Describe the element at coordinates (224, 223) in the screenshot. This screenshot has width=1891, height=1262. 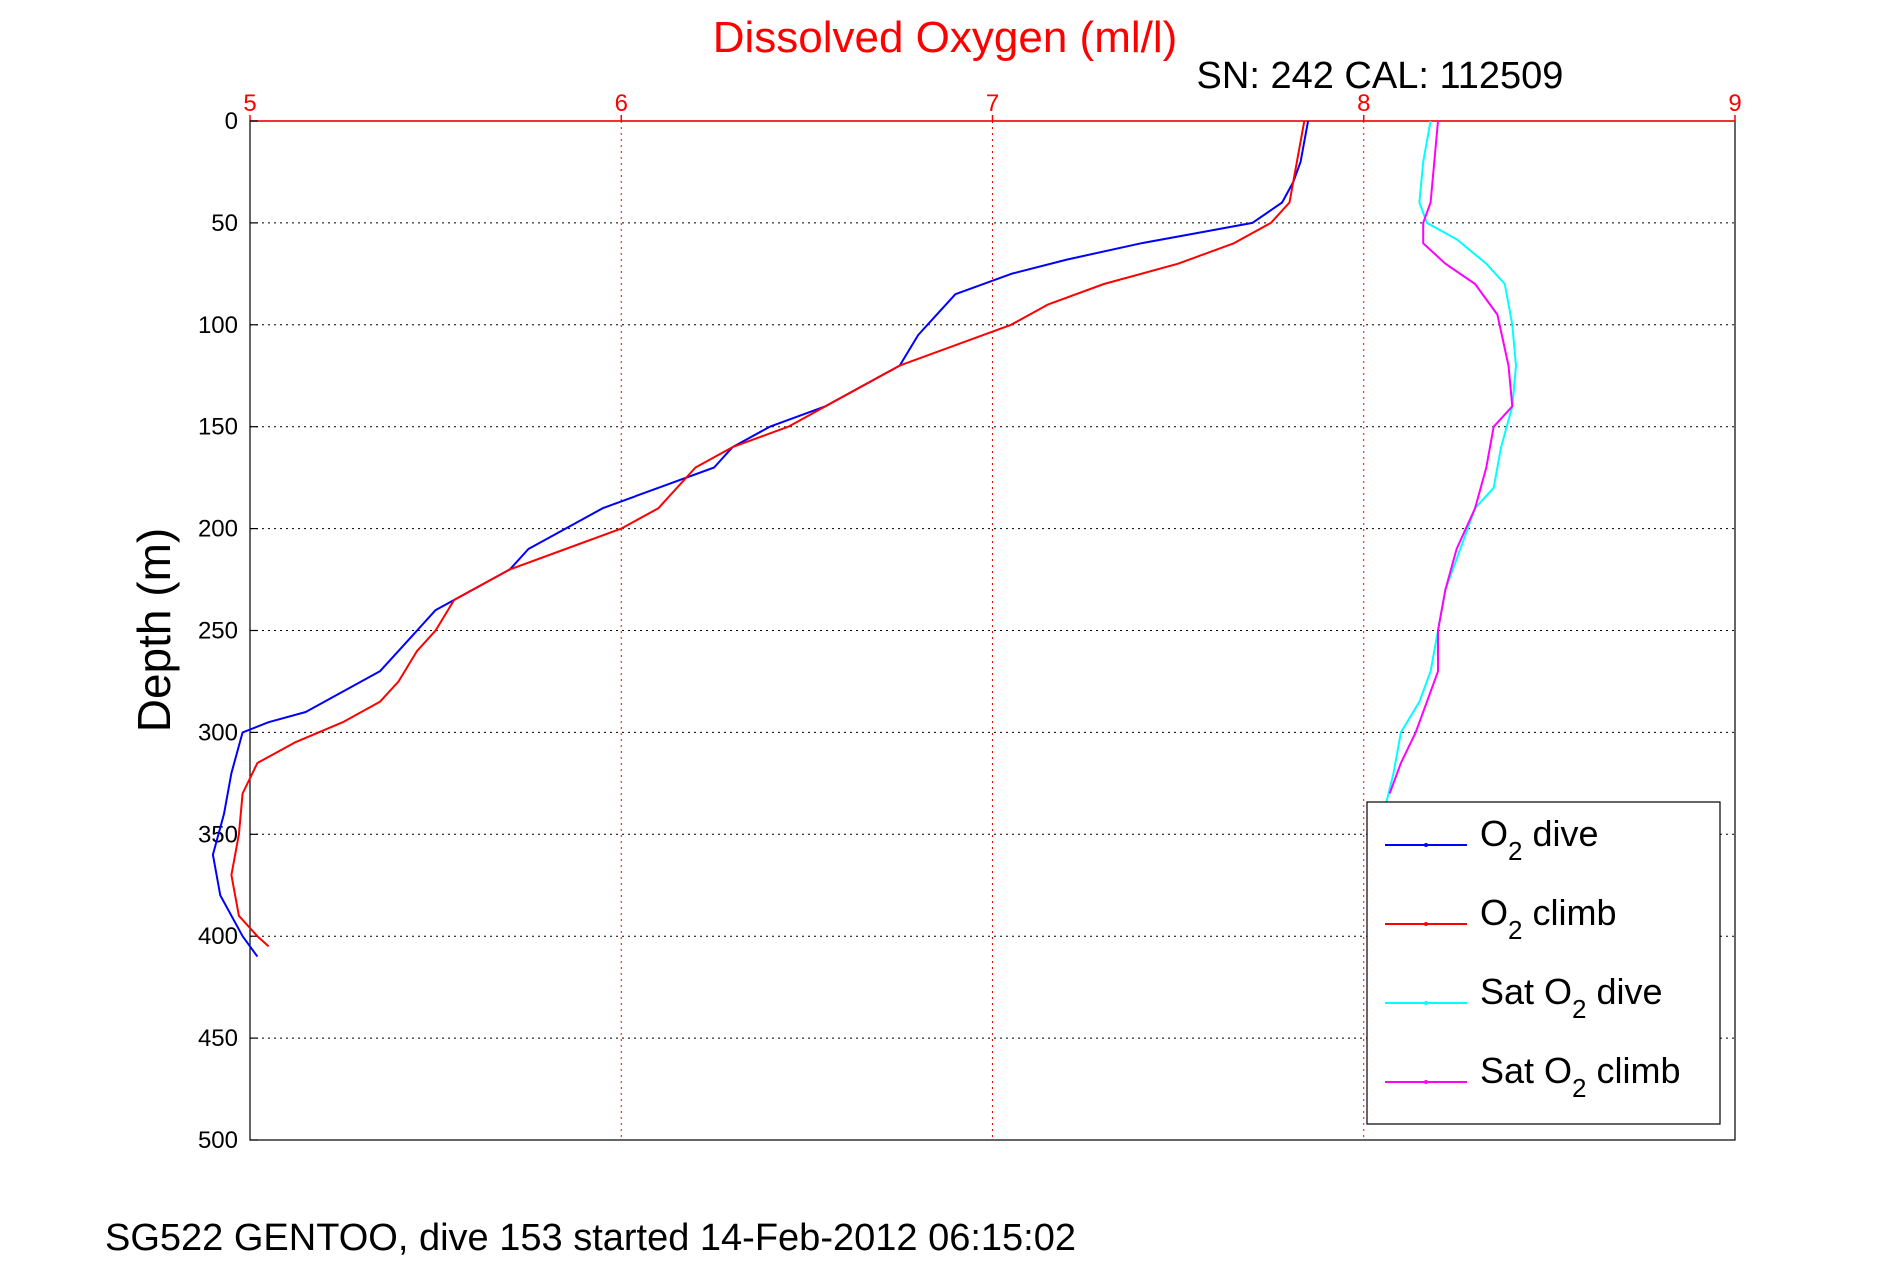
I see `y-tick-label: 50` at that location.